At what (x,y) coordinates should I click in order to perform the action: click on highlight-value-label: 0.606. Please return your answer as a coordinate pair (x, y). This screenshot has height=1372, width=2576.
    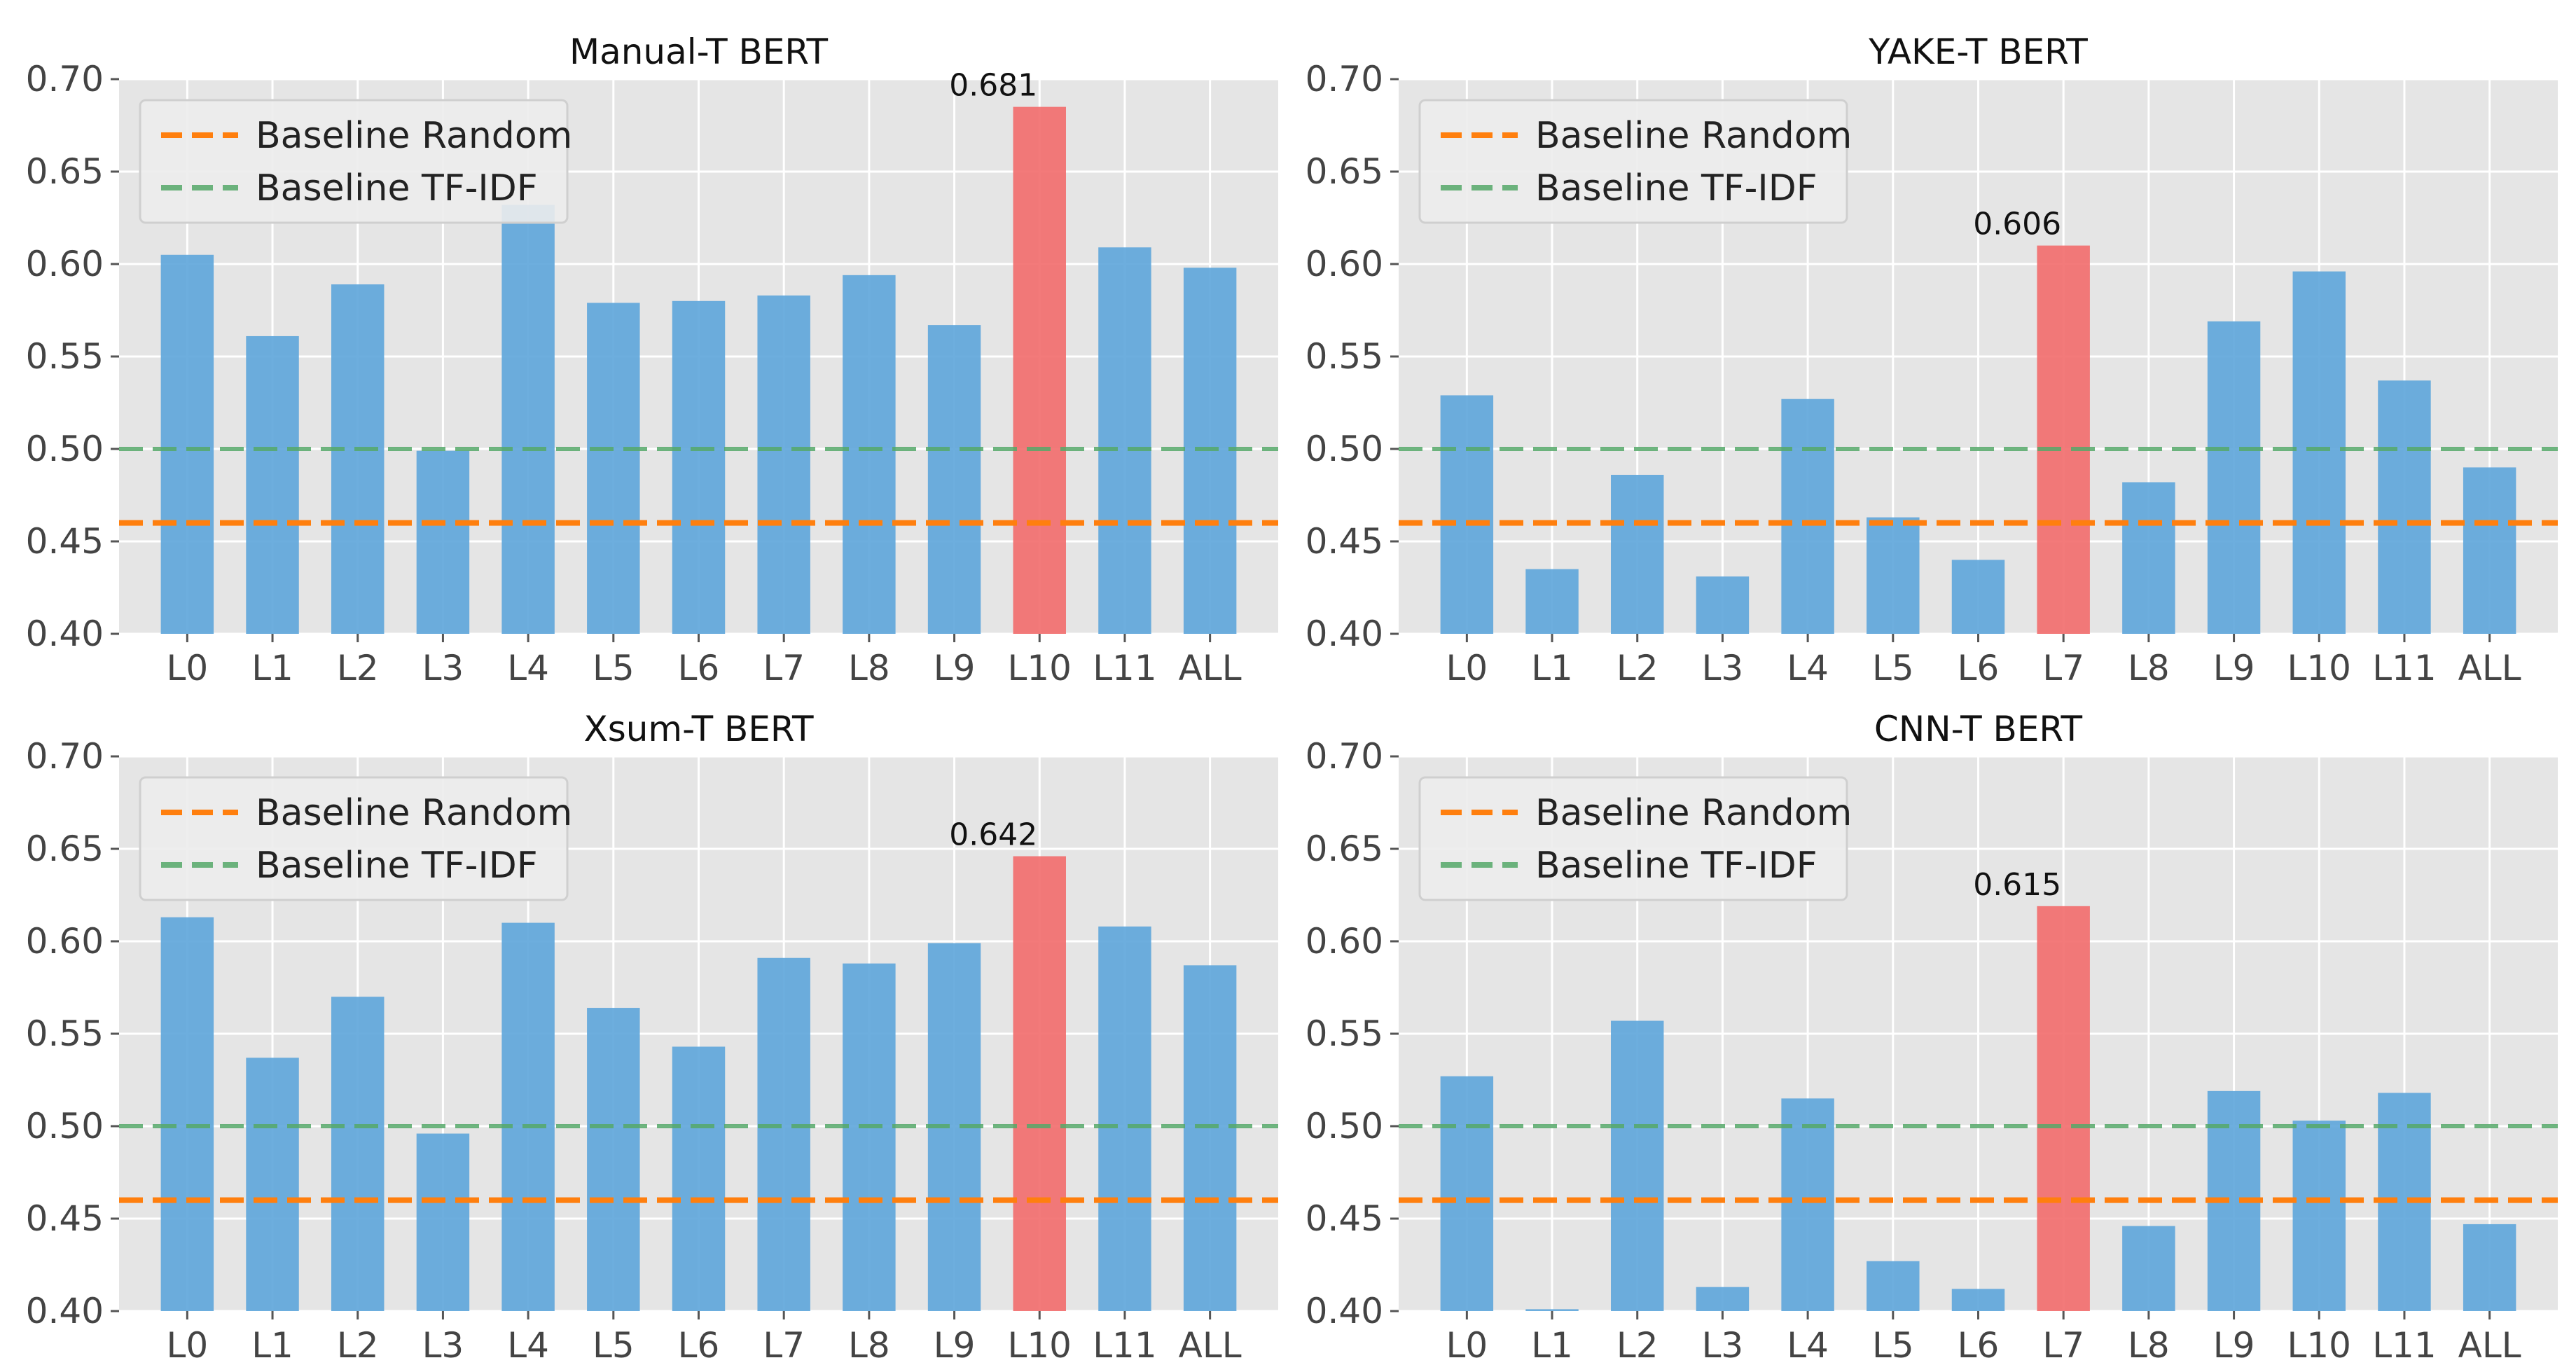
    Looking at the image, I should click on (2017, 225).